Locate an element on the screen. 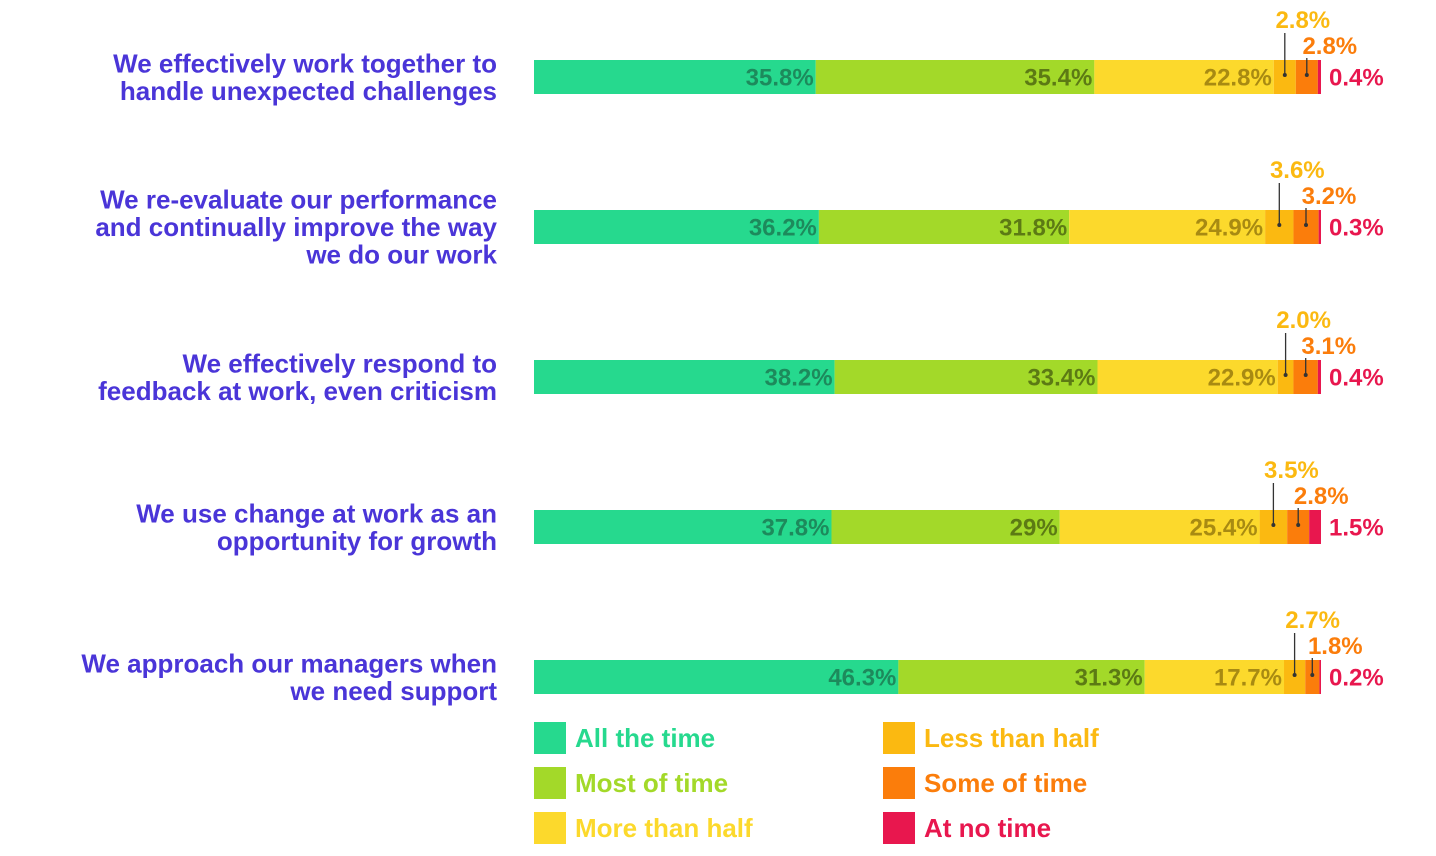 This screenshot has height=856, width=1436. data-label: 38.2% is located at coordinates (799, 378).